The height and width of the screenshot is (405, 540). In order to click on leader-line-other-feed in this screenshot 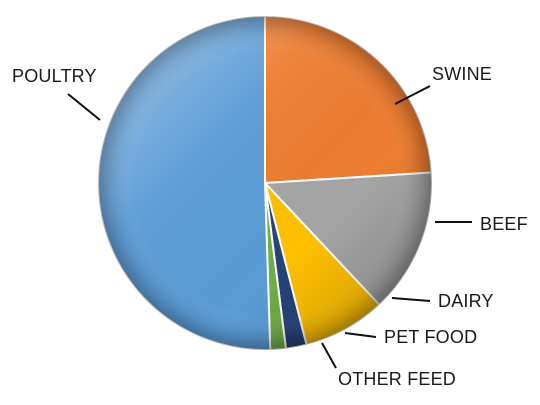, I will do `click(329, 355)`.